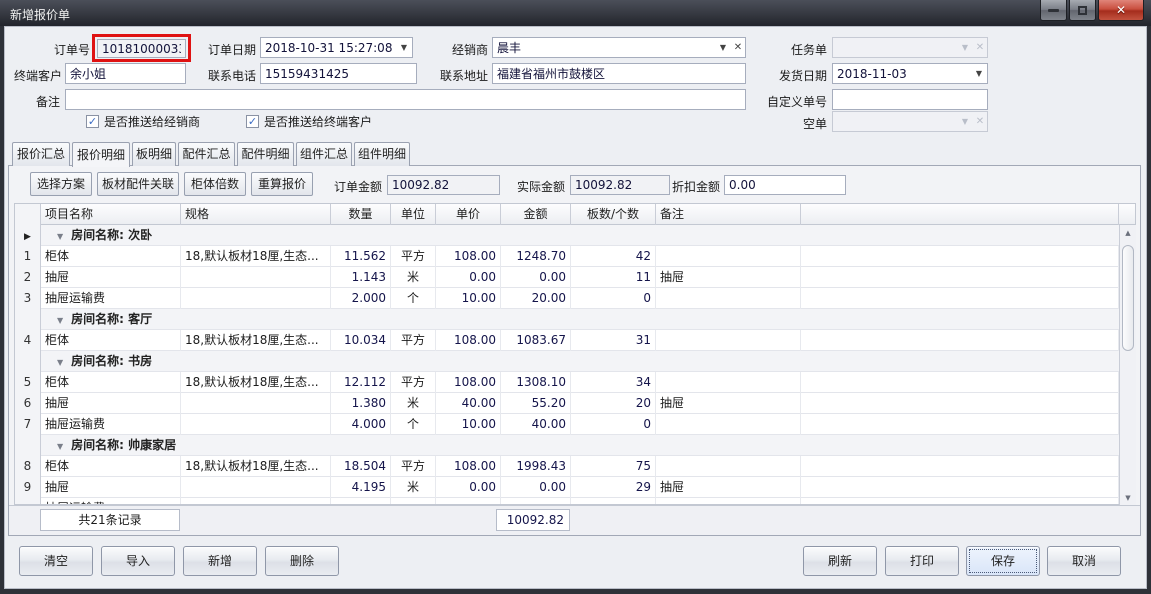  I want to click on col-spec: 规格, so click(256, 214).